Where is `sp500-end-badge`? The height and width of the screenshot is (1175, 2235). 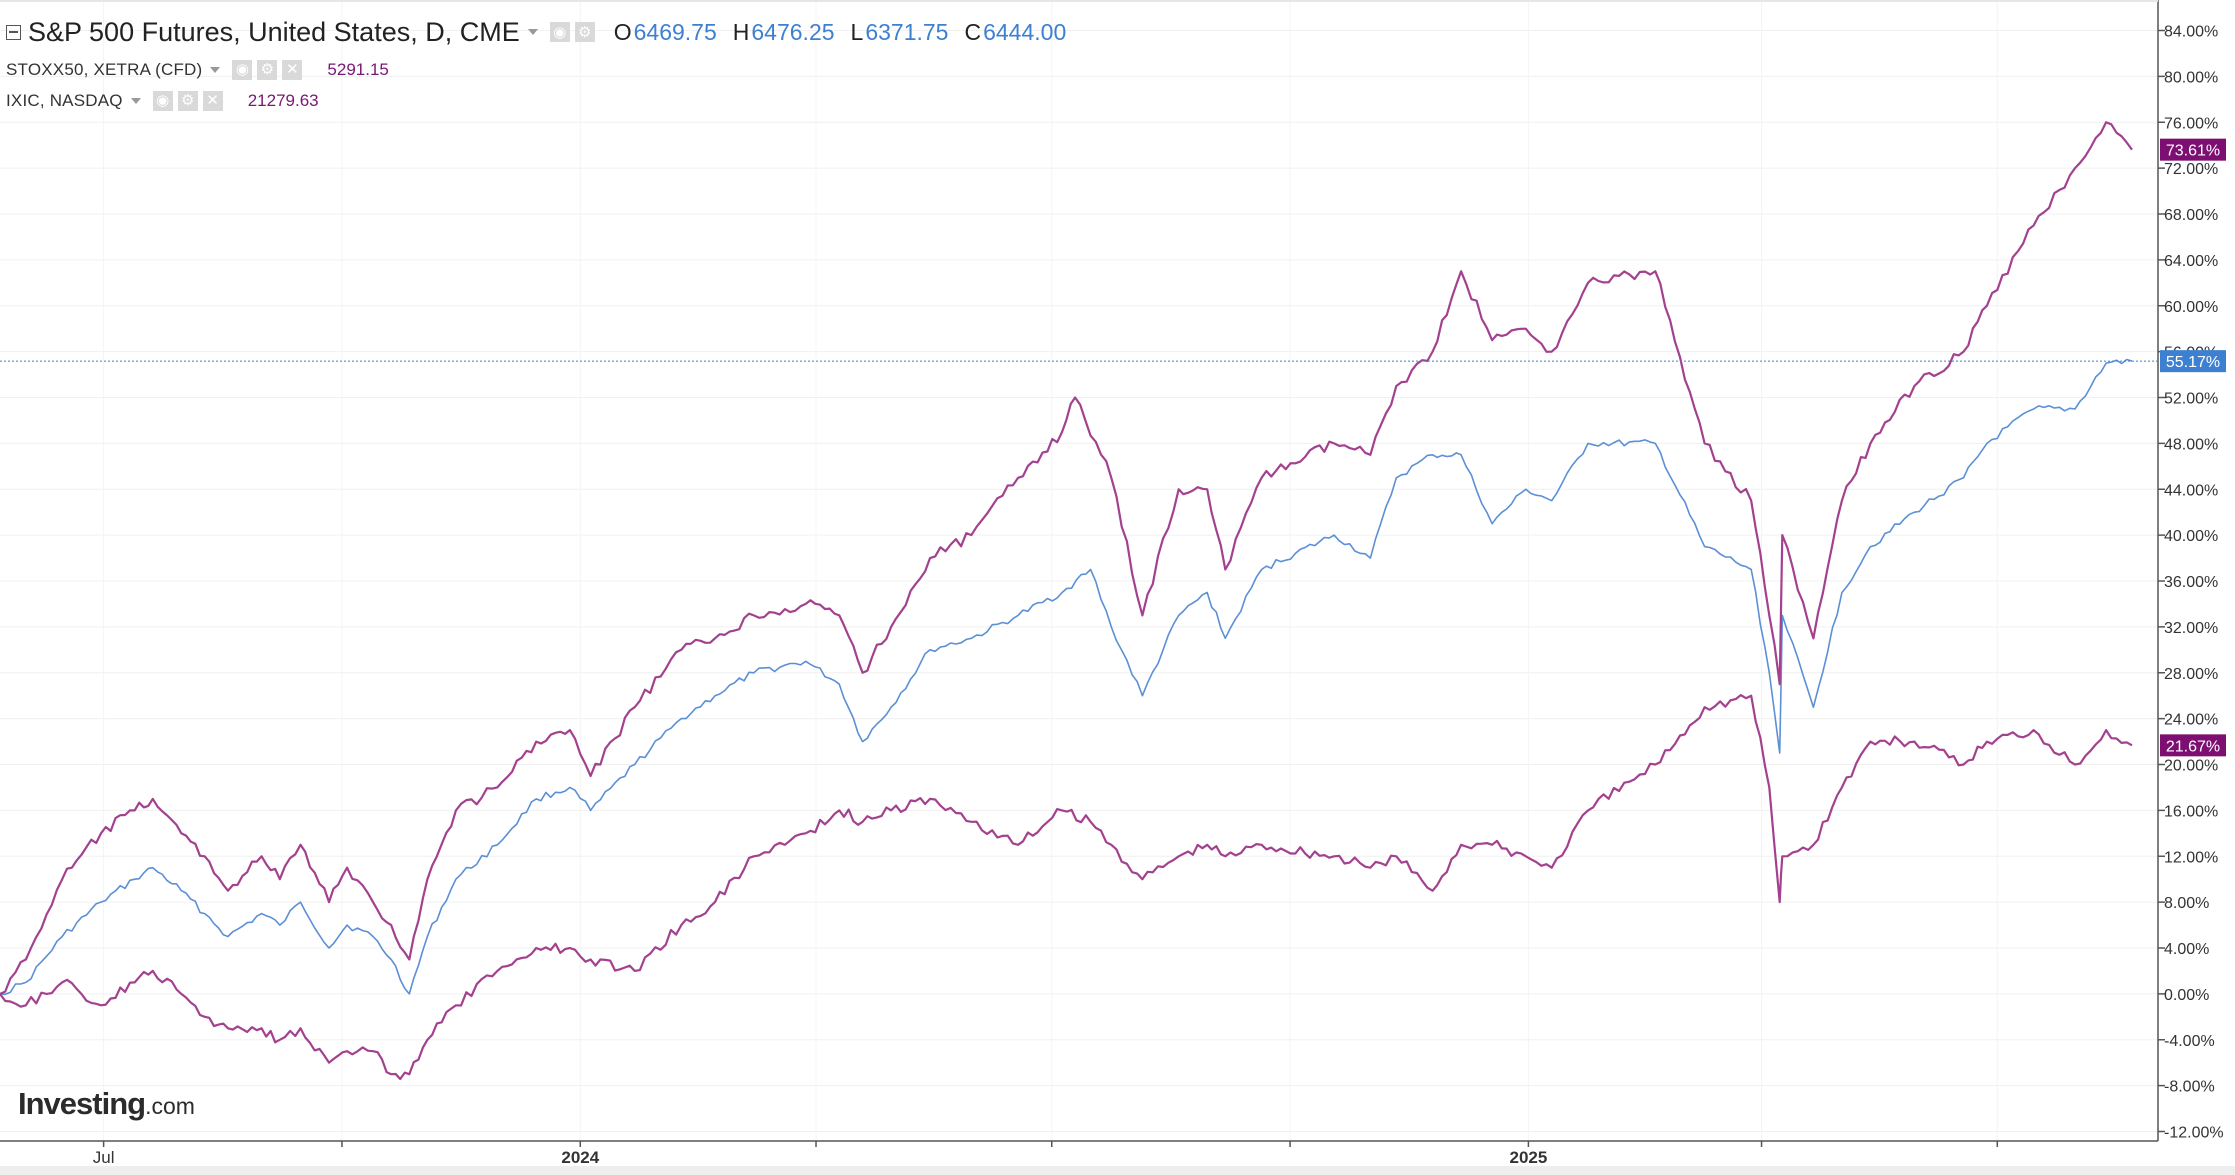
sp500-end-badge is located at coordinates (2193, 361).